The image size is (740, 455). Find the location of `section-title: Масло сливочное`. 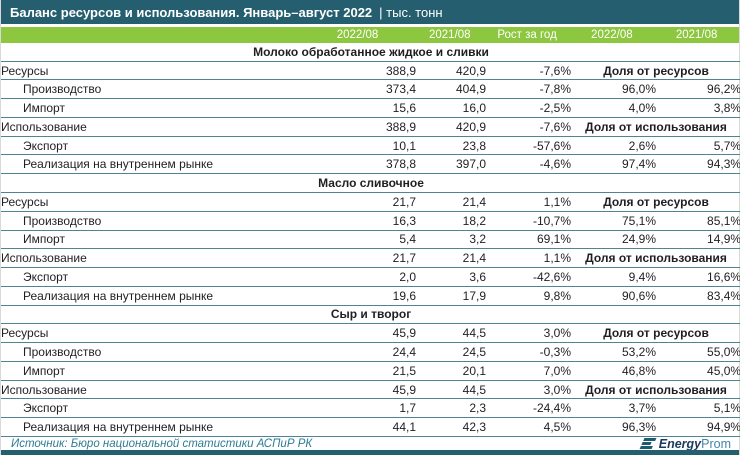

section-title: Масло сливочное is located at coordinates (370, 183).